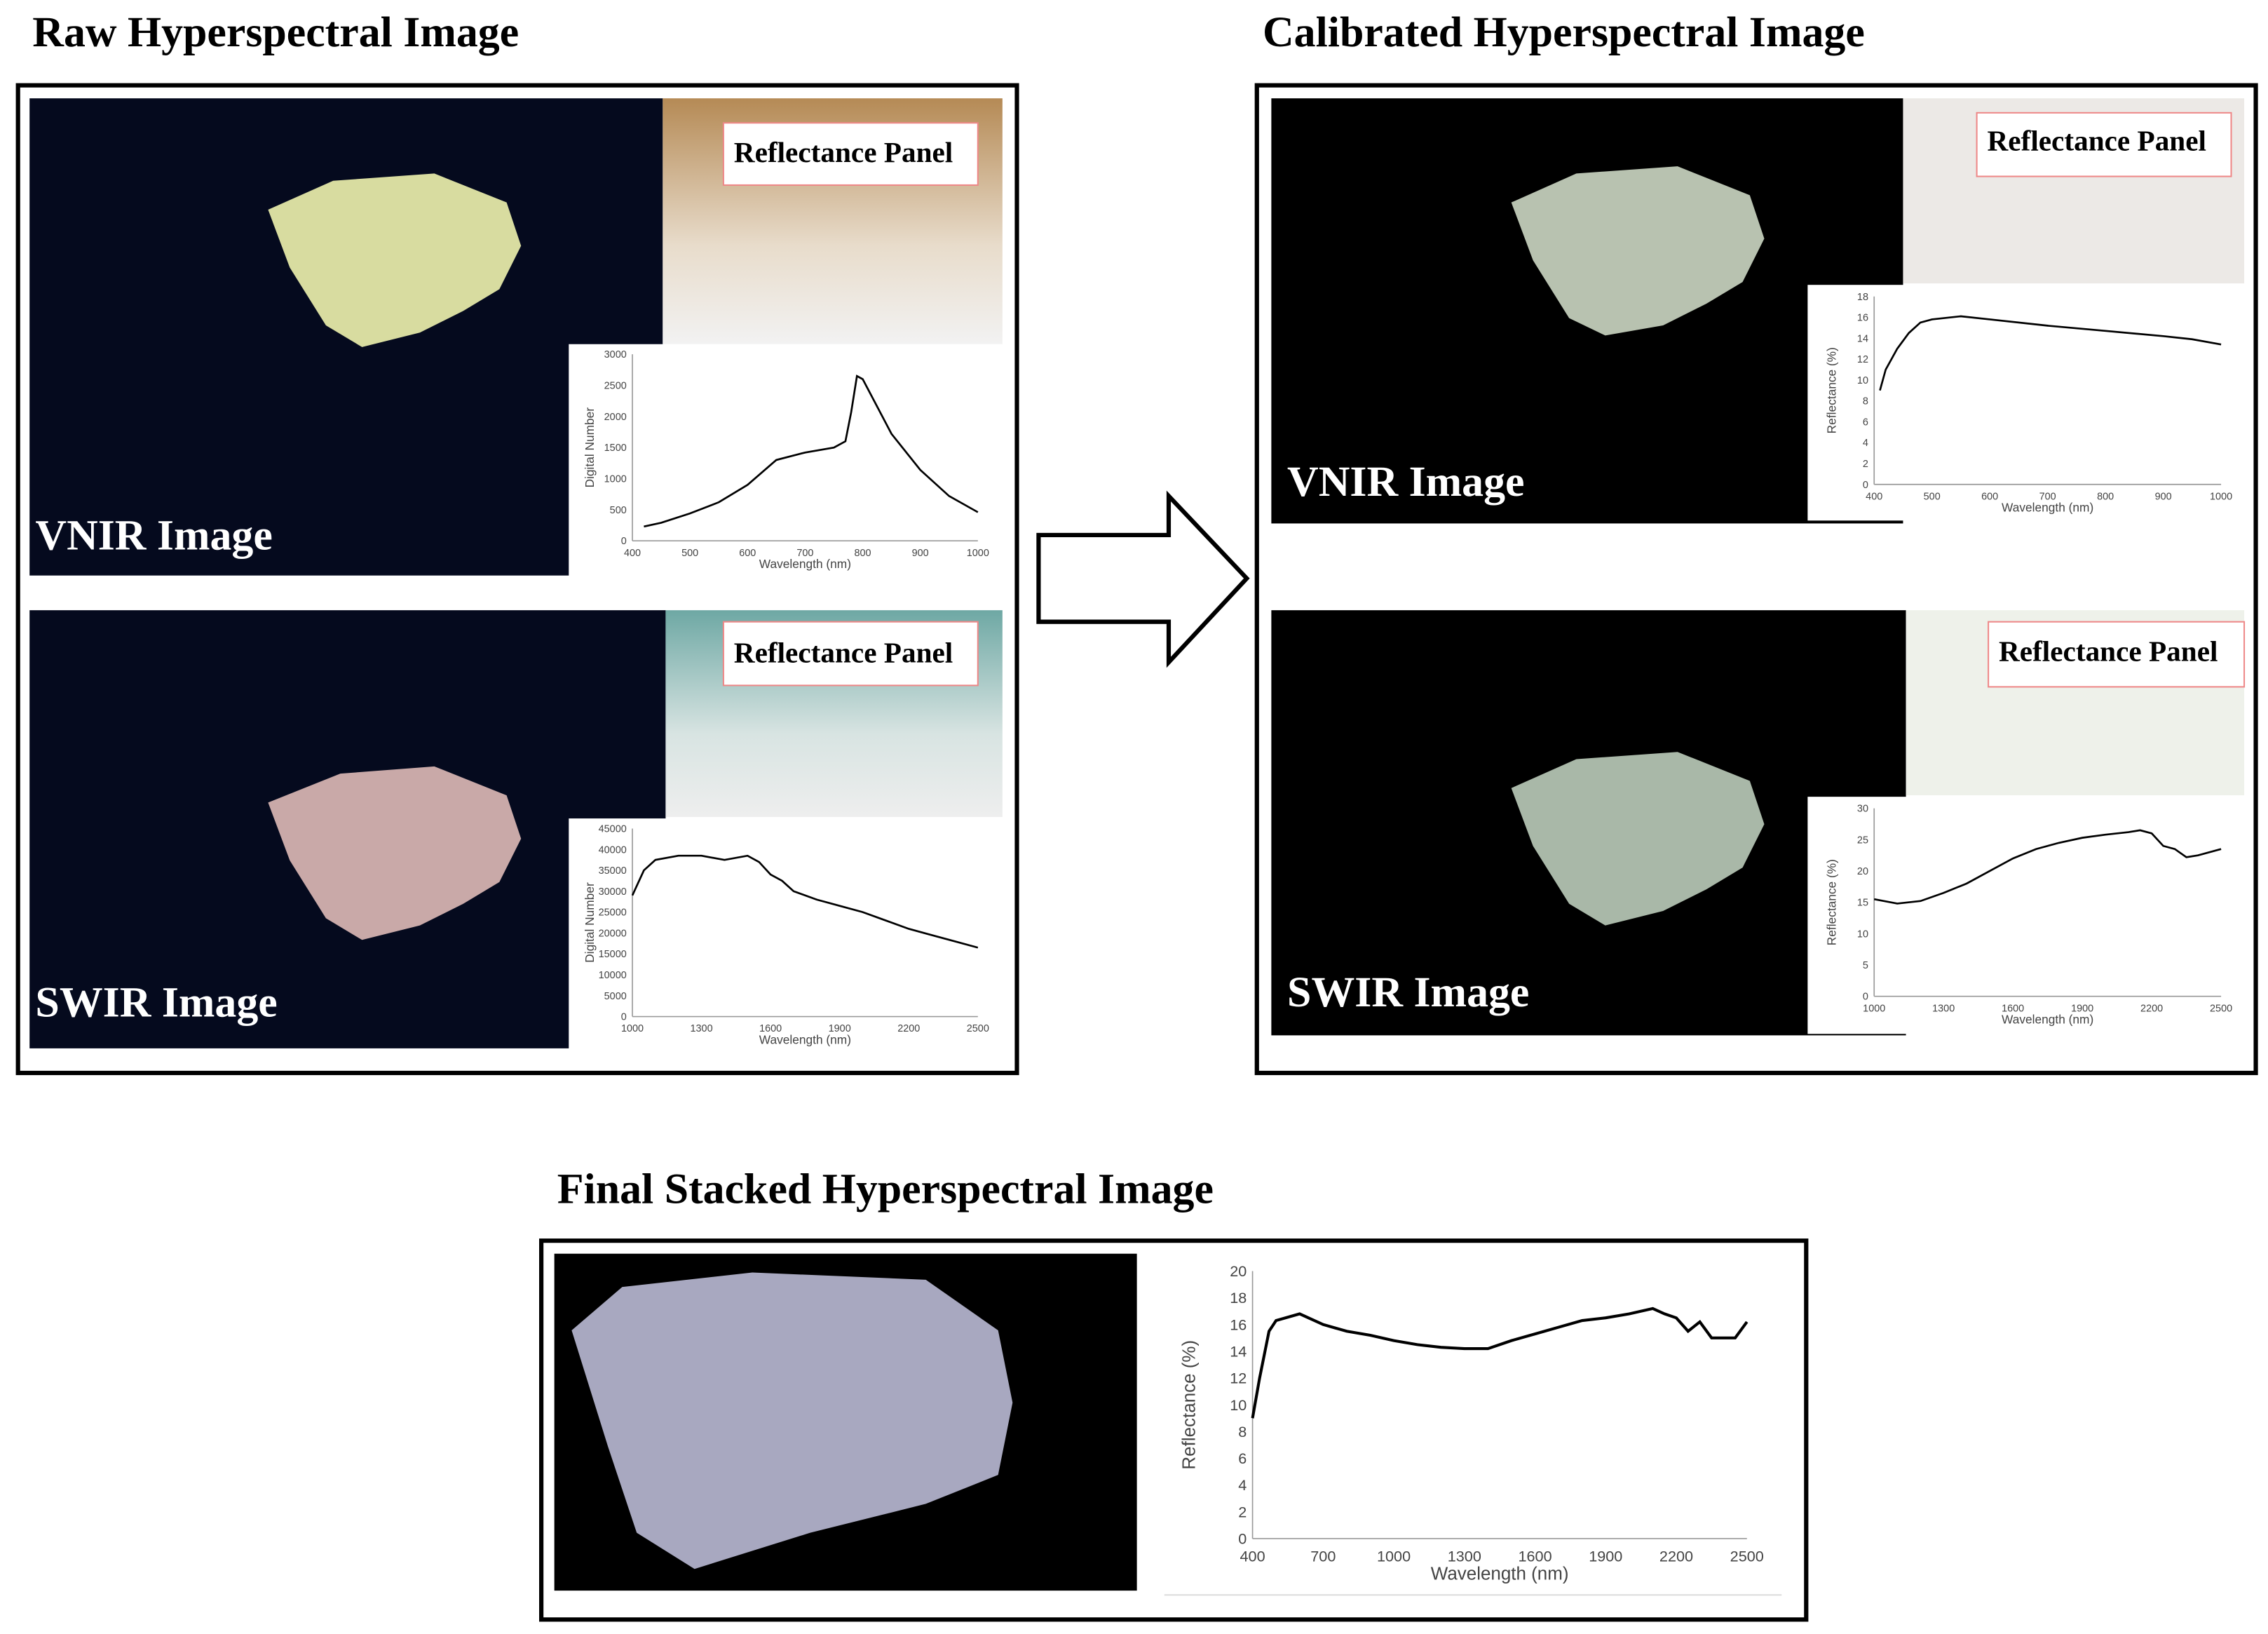 This screenshot has width=2268, height=1634. What do you see at coordinates (1405, 482) in the screenshot?
I see `image-label: VNIR Image` at bounding box center [1405, 482].